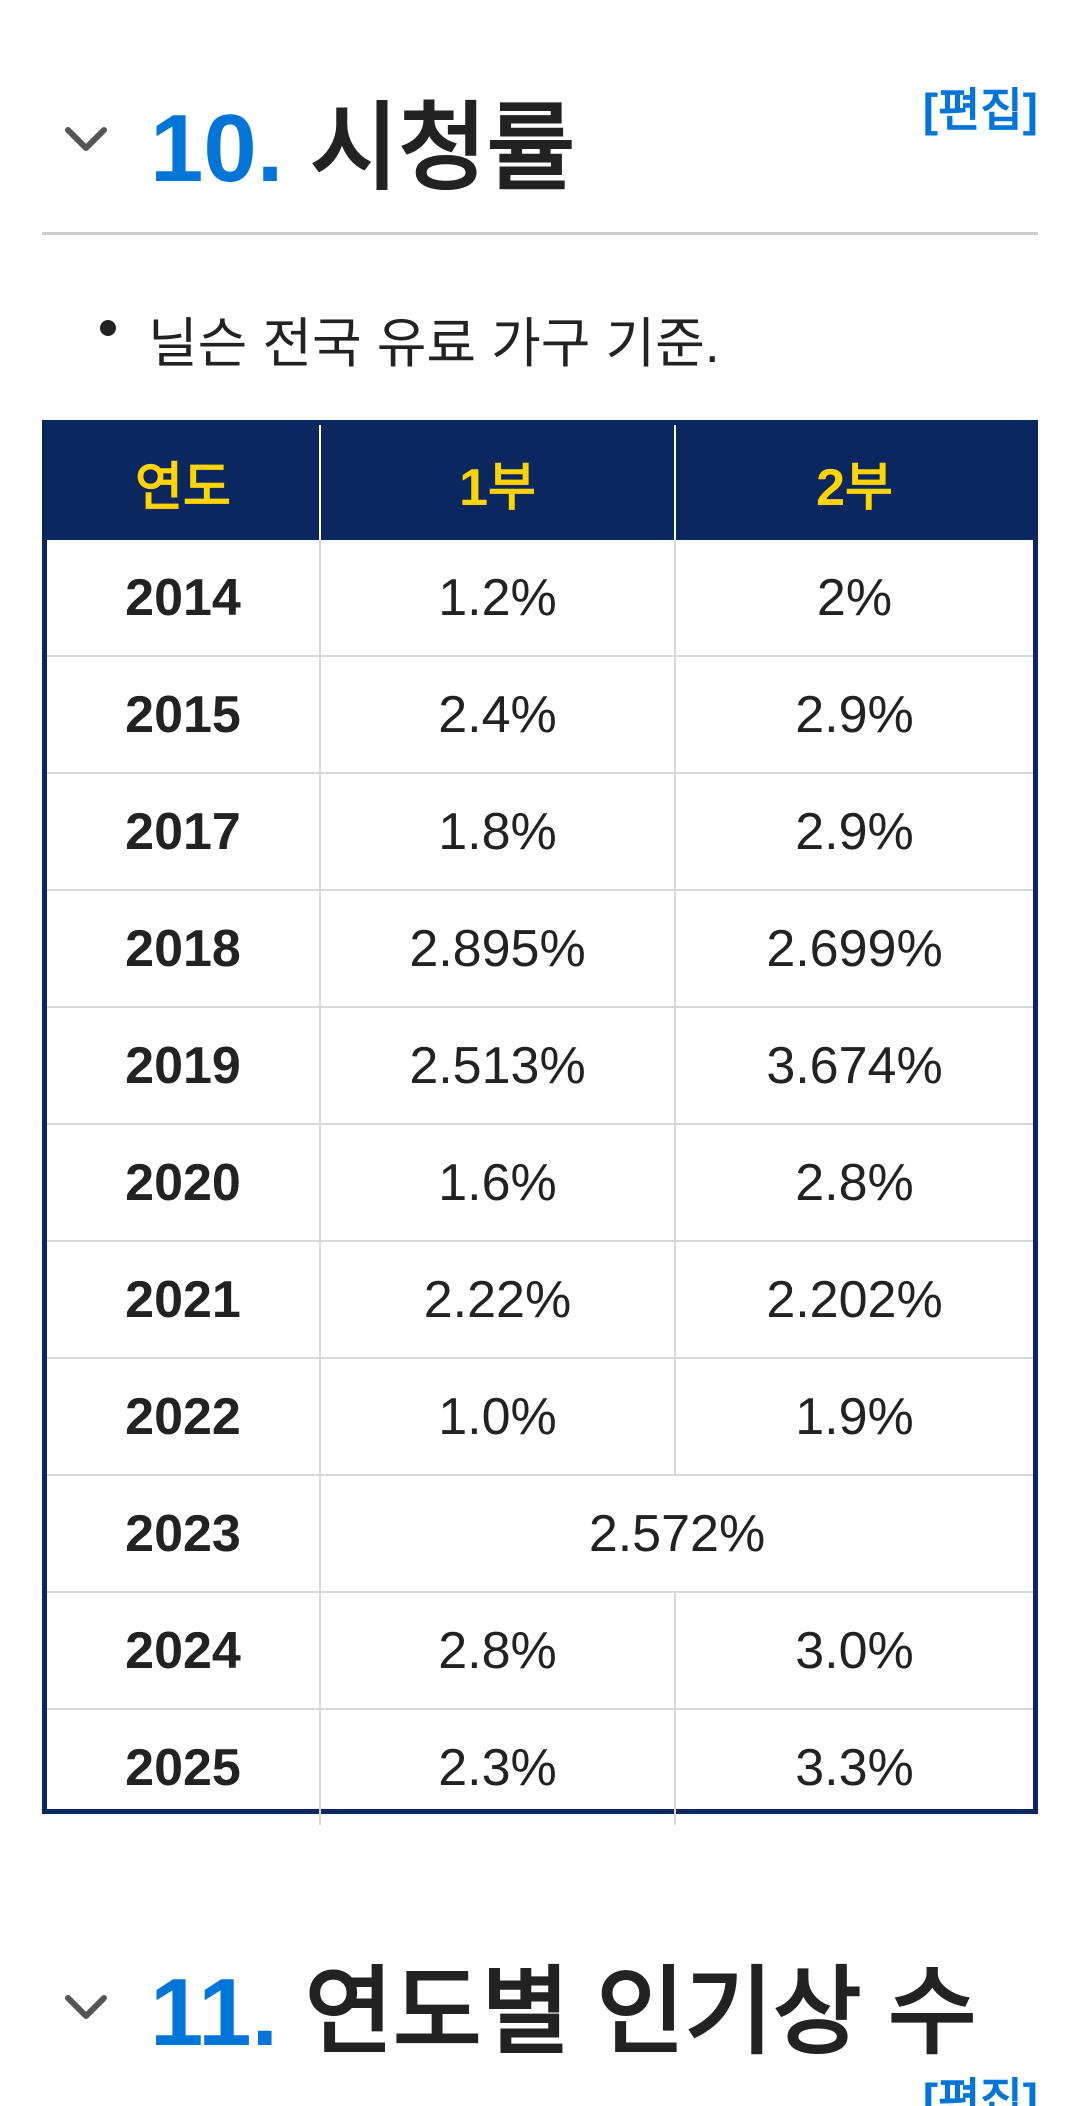 This screenshot has height=2106, width=1080. What do you see at coordinates (183, 714) in the screenshot?
I see `year-cell: 2015` at bounding box center [183, 714].